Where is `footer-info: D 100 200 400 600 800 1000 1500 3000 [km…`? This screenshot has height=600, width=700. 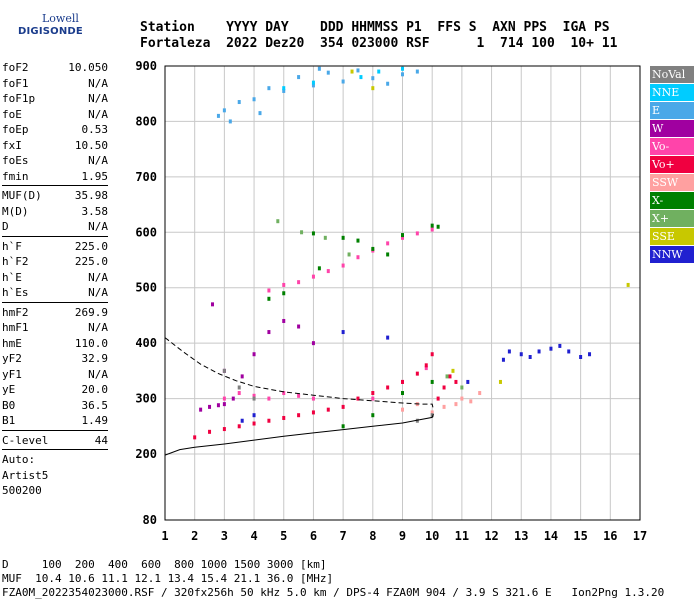
footer-info: D 100 200 400 600 800 1000 1500 3000 [km… is located at coordinates (333, 579).